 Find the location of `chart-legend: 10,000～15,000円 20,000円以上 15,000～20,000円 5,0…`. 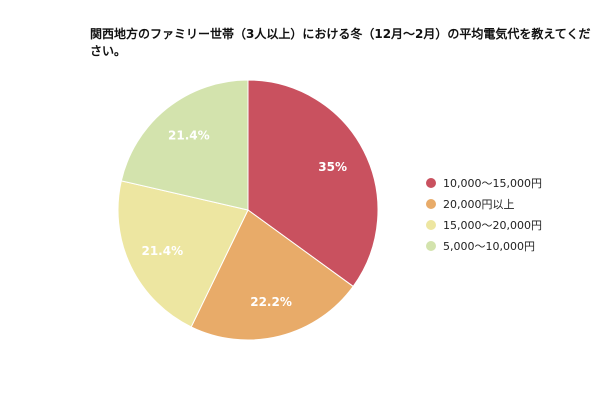

chart-legend: 10,000～15,000円 20,000円以上 15,000～20,000円 5,0… is located at coordinates (484, 214).